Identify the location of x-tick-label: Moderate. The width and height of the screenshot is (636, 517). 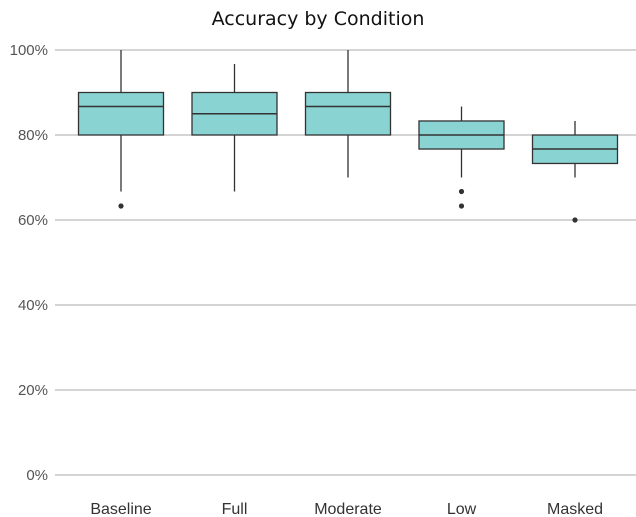
(348, 509).